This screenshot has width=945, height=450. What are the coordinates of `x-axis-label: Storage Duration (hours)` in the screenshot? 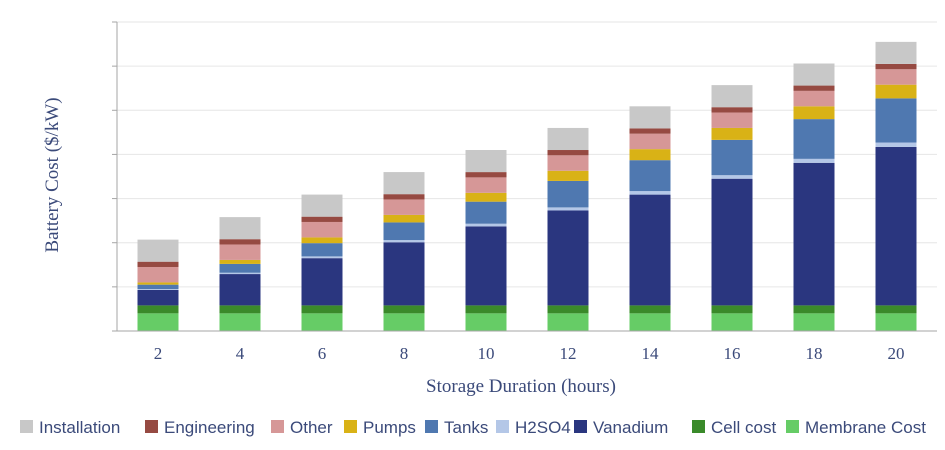 It's located at (521, 386).